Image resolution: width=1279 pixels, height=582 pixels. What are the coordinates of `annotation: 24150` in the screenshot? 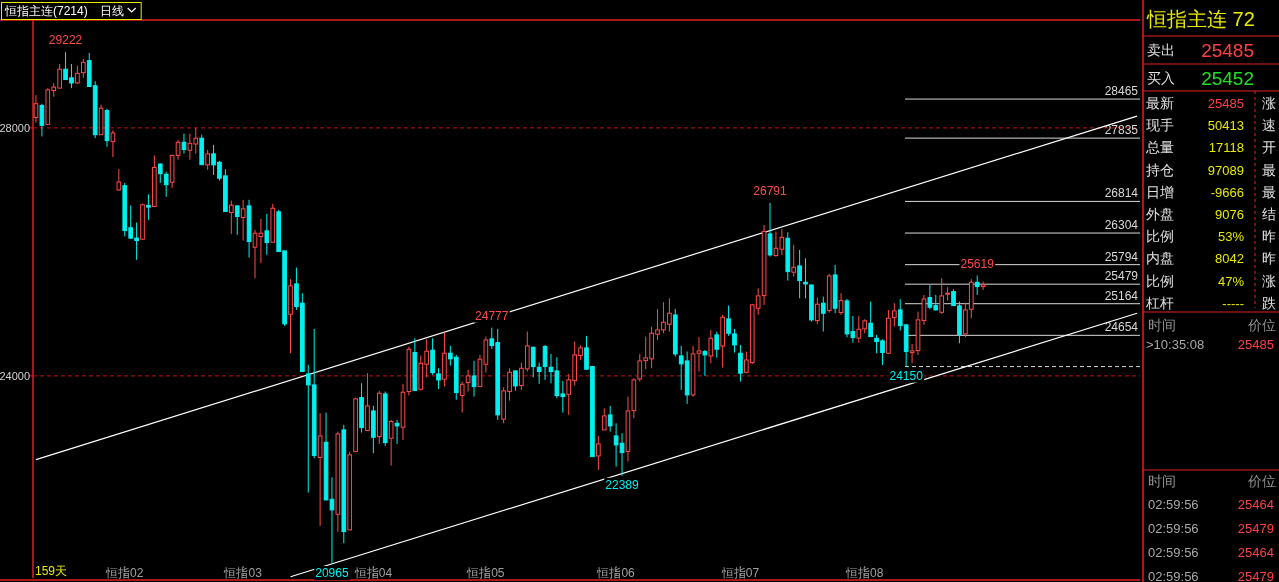 It's located at (906, 375).